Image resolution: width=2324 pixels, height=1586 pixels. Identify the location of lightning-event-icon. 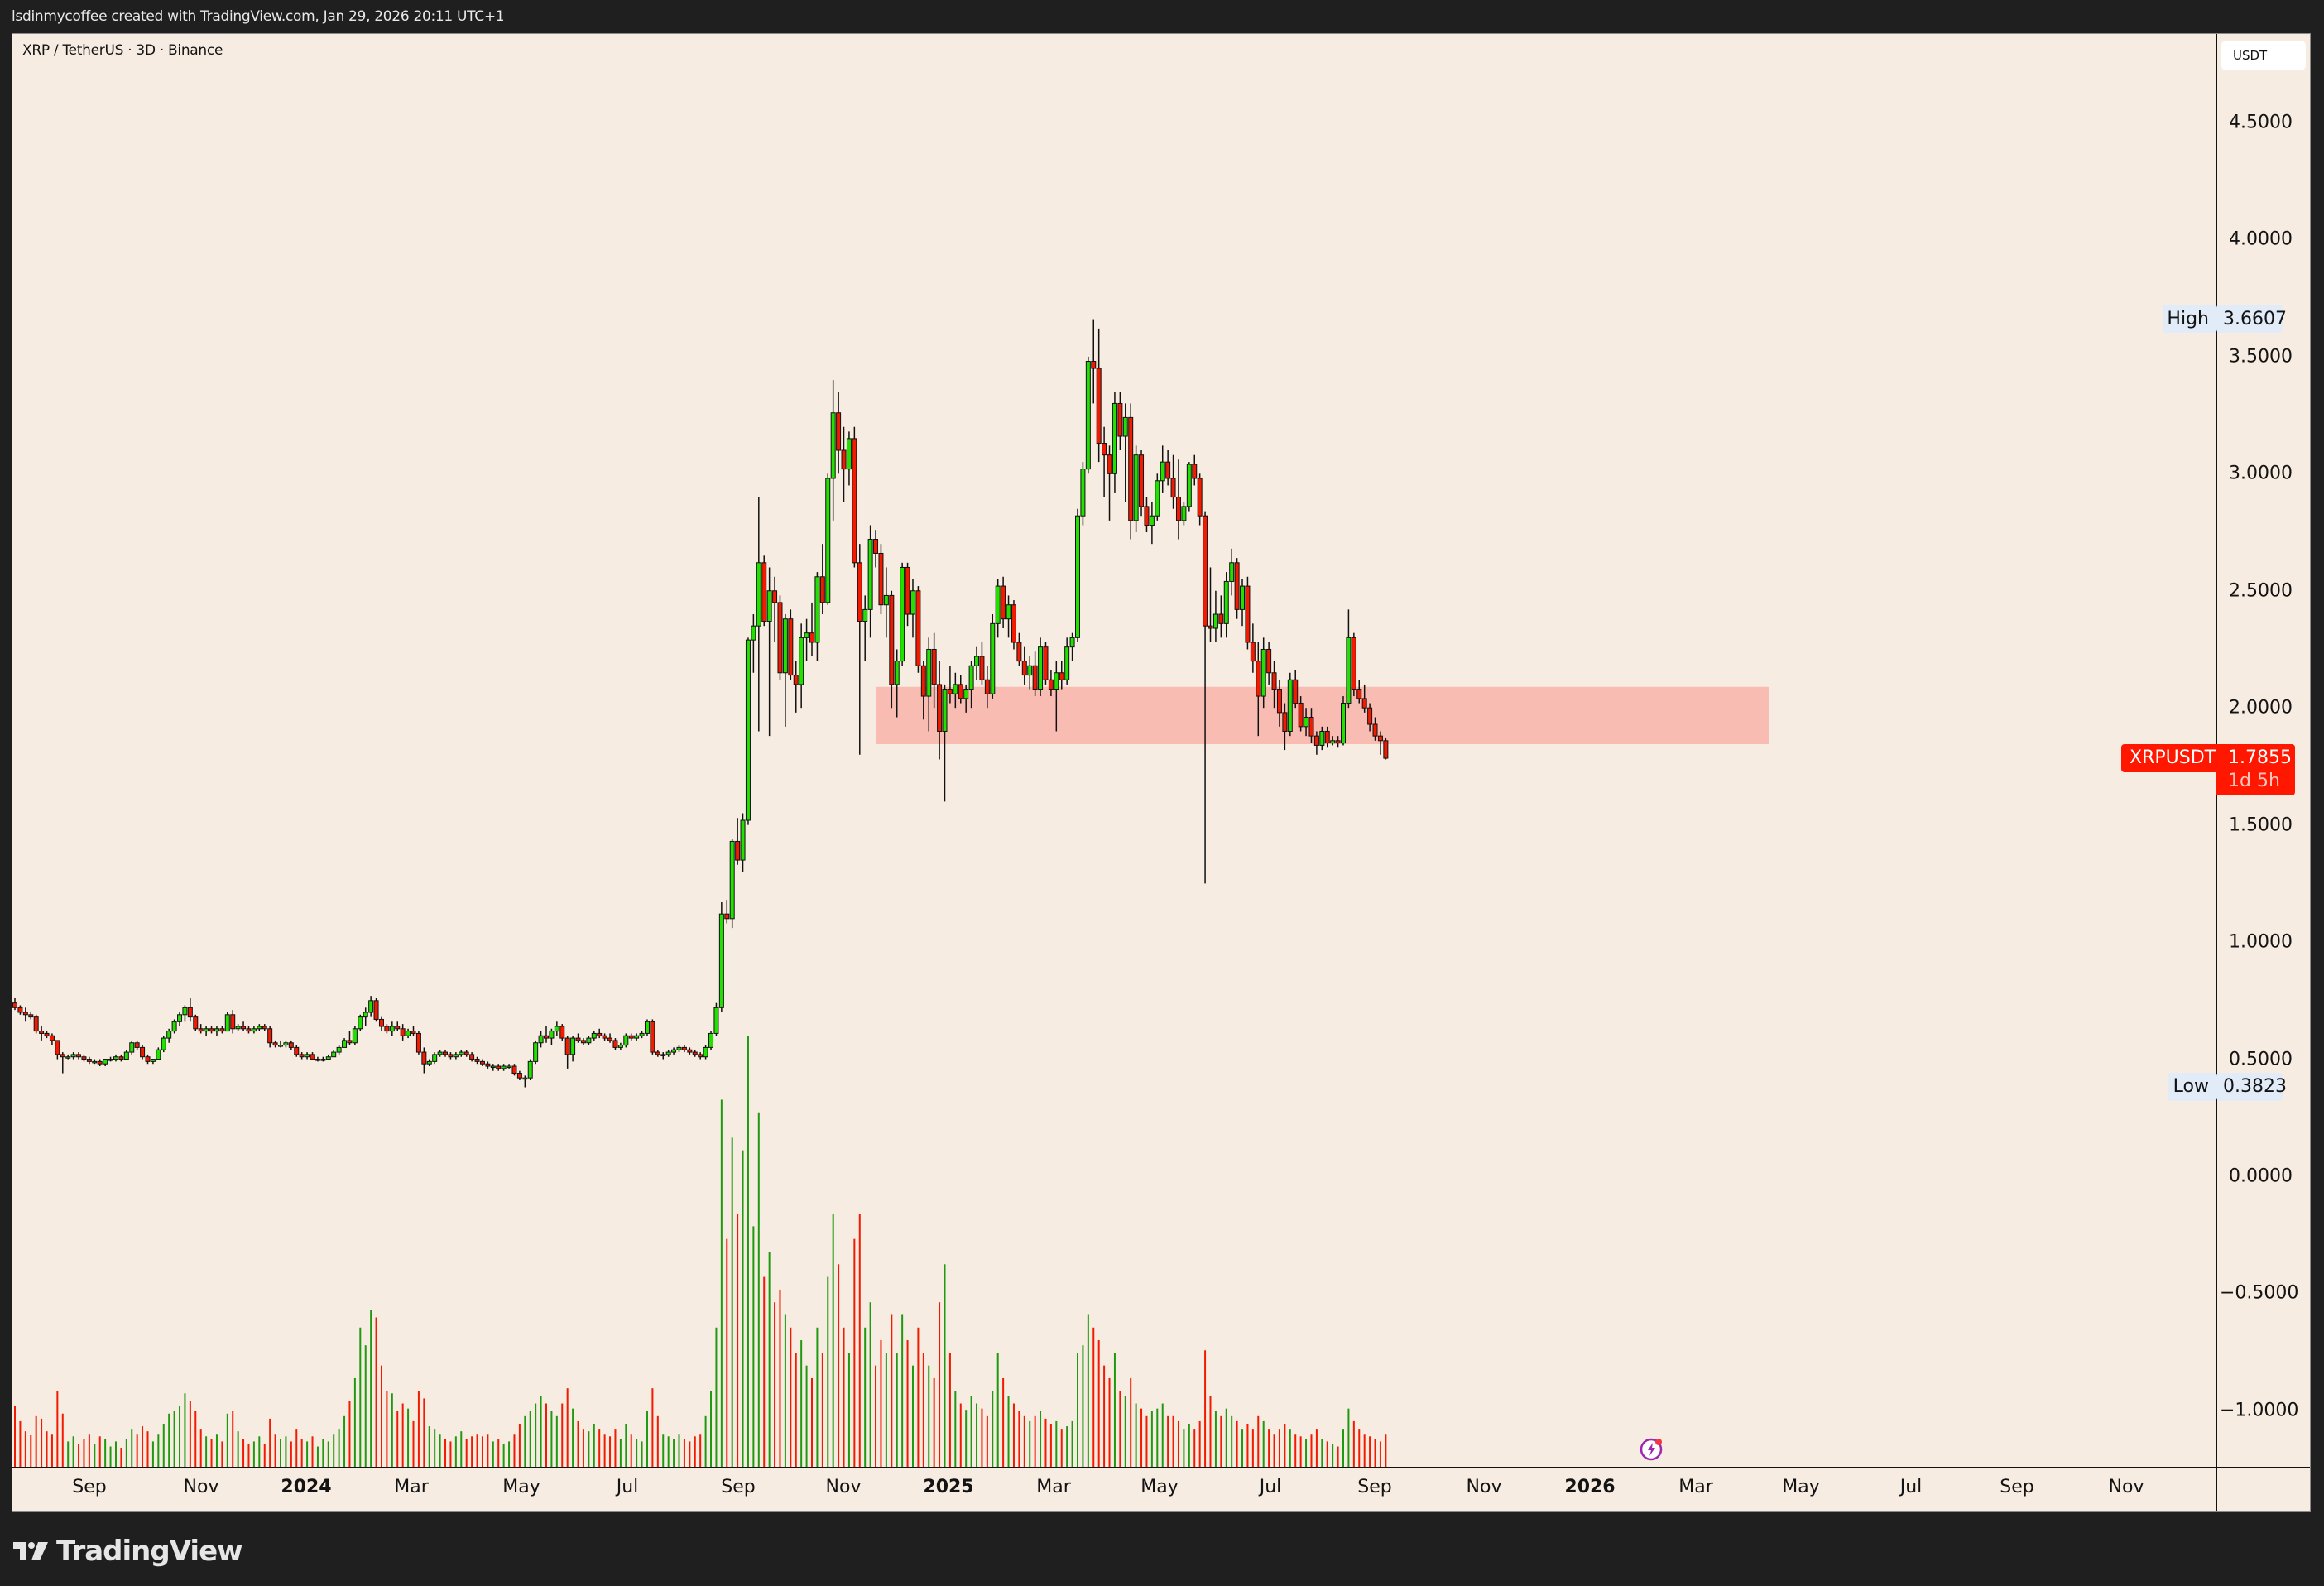
(1652, 1449).